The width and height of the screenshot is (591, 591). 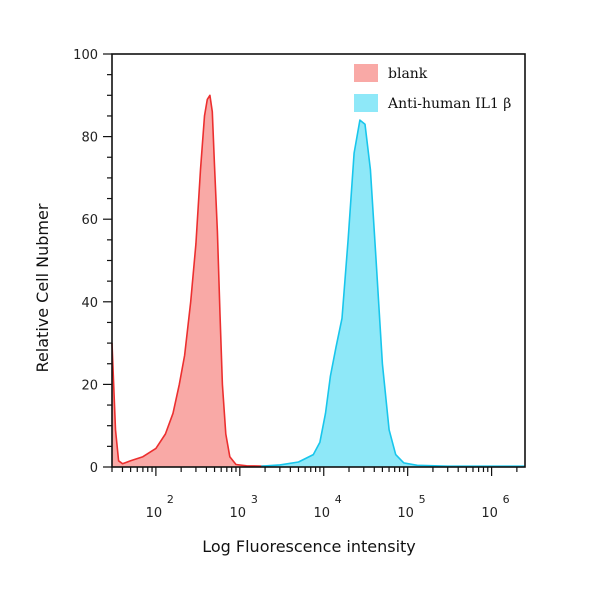 I want to click on legend-label-0: blank, so click(x=408, y=74).